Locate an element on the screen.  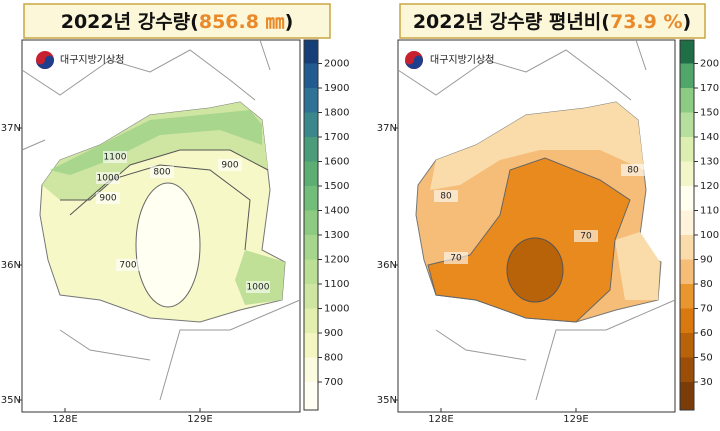
colorbar-label: 1900 is located at coordinates (336, 88).